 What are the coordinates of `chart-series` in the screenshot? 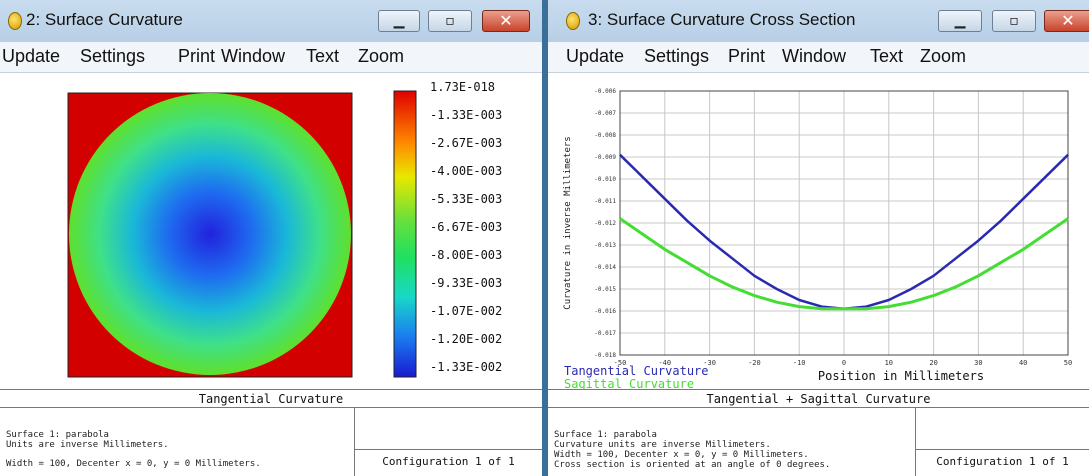 It's located at (844, 232).